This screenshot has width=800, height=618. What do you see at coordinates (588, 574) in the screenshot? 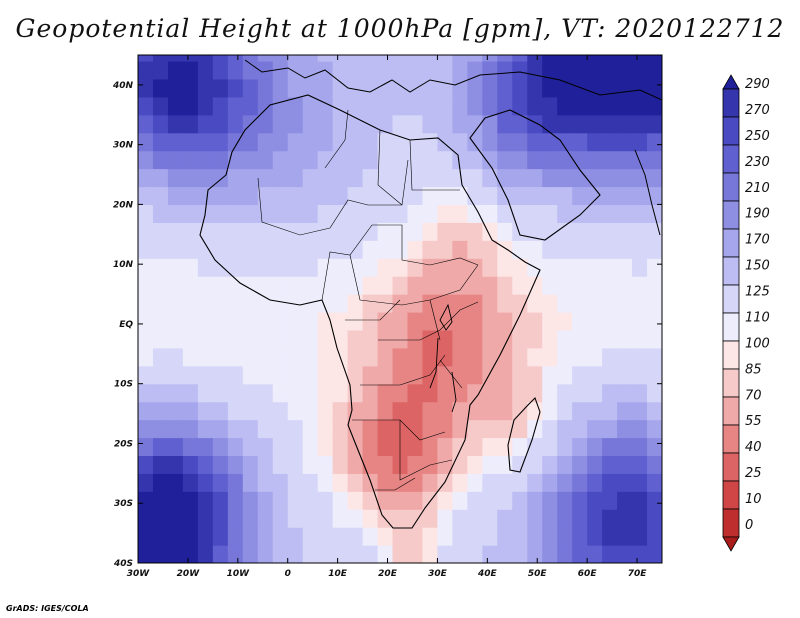
I see `lon-tick-label: 60E` at bounding box center [588, 574].